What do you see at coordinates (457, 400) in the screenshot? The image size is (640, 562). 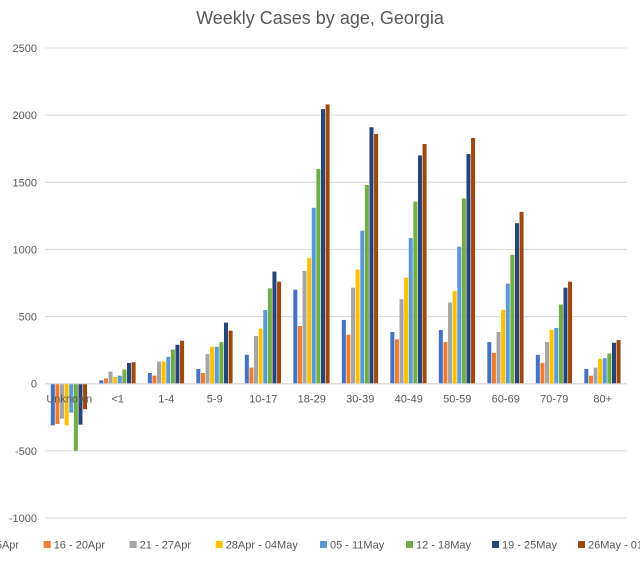 I see `x-category-label: 50-59` at bounding box center [457, 400].